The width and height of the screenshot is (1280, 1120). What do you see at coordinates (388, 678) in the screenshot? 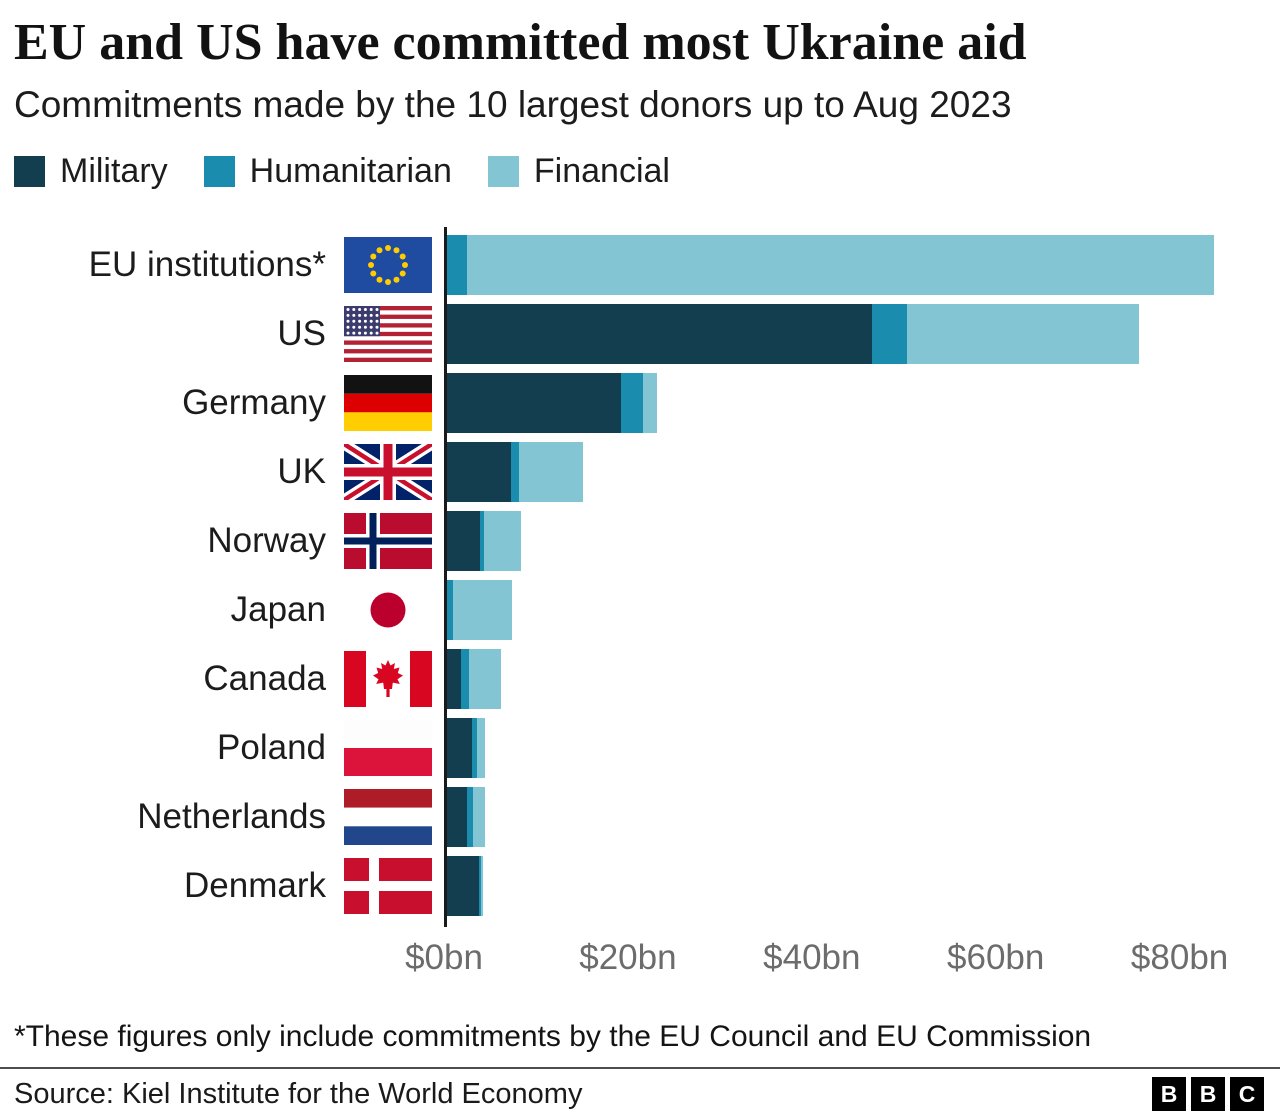
I see `ca-flag-icon` at bounding box center [388, 678].